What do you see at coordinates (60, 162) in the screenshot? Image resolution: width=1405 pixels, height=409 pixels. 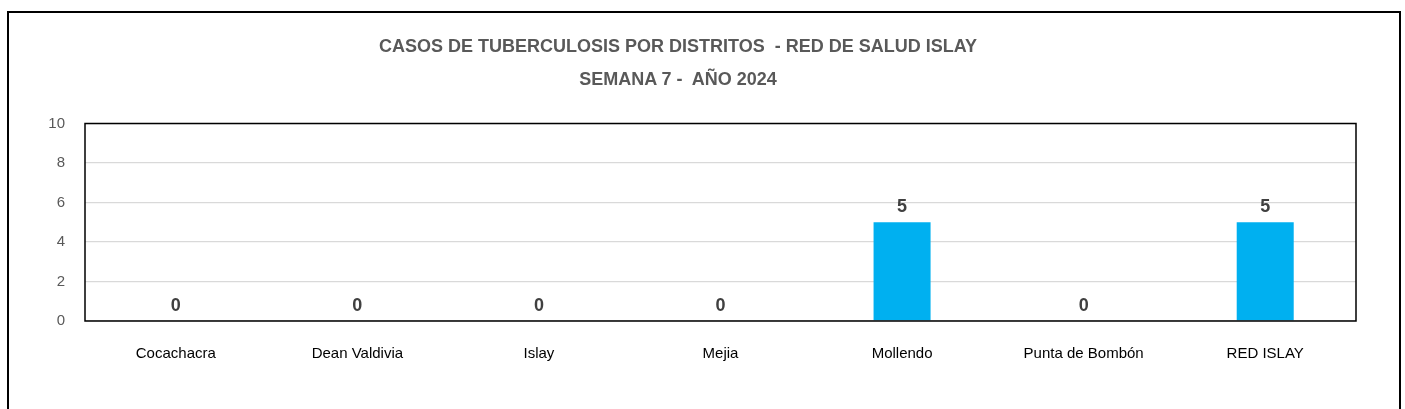 I see `y-tick-label: 8` at bounding box center [60, 162].